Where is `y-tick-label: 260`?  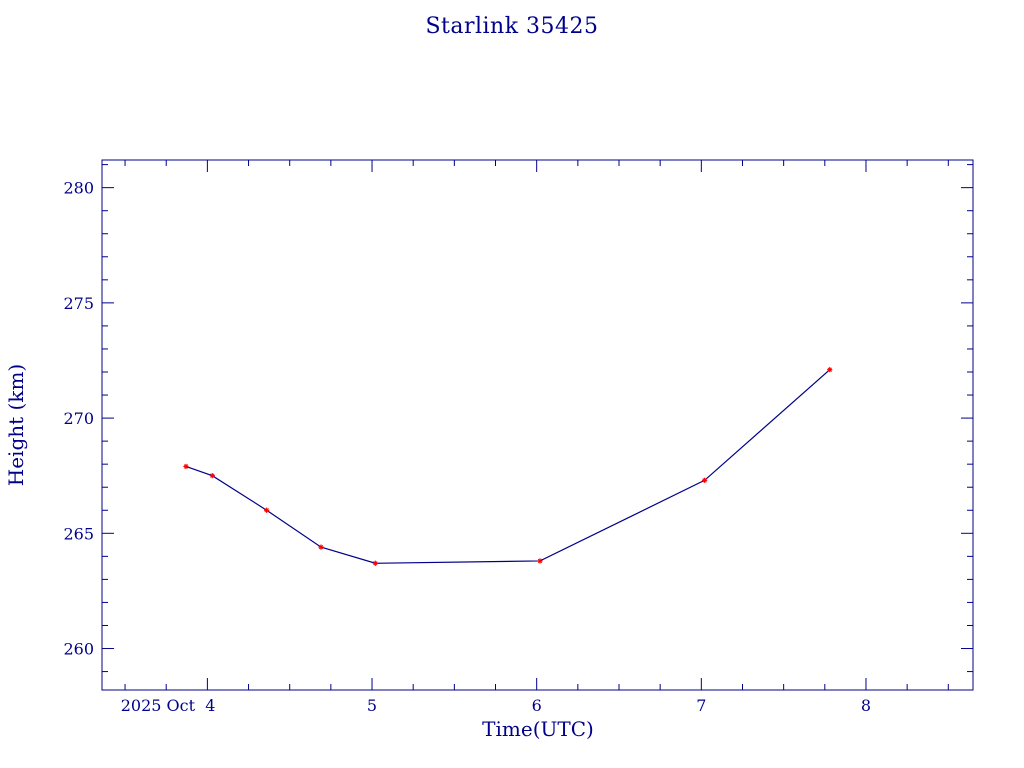
y-tick-label: 260 is located at coordinates (78, 649).